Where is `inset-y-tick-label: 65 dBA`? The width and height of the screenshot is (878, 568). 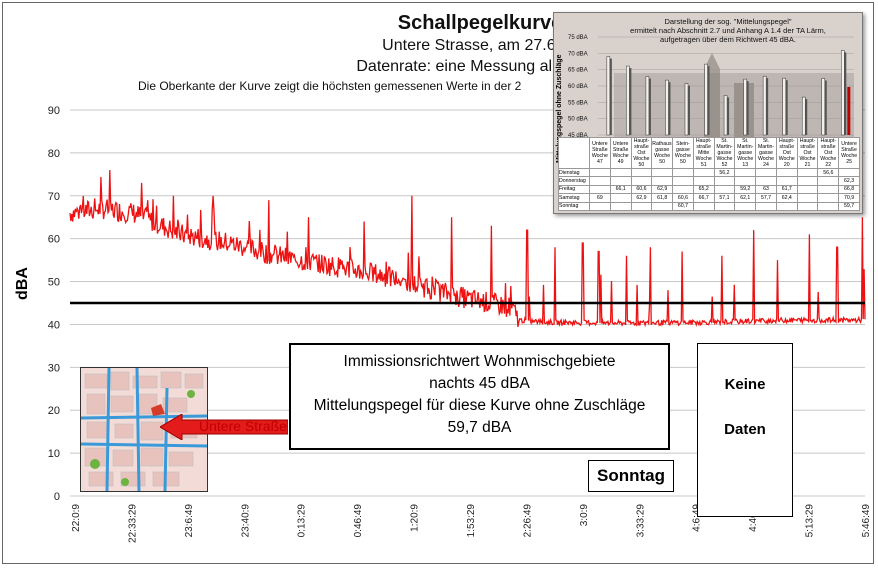
inset-y-tick-label: 65 dBA is located at coordinates (578, 71).